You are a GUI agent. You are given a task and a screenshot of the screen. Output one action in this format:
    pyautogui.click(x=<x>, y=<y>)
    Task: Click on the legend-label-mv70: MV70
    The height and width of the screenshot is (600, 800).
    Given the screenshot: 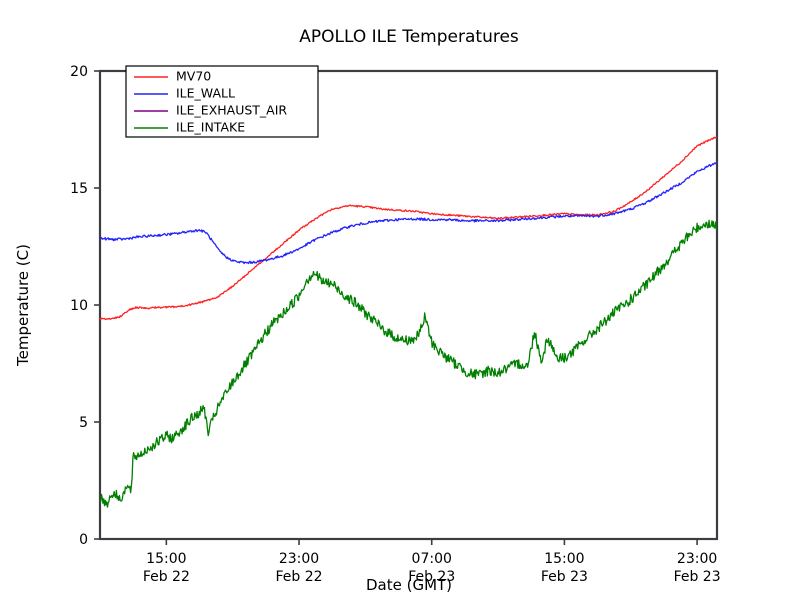 What is the action you would take?
    pyautogui.click(x=193, y=76)
    